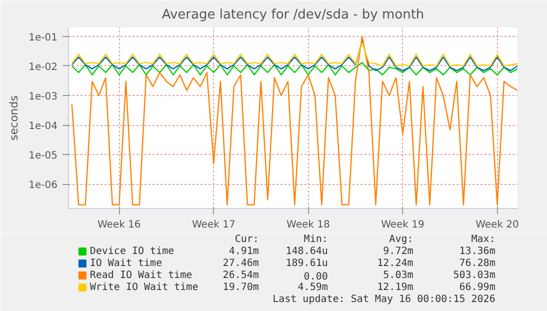 Image resolution: width=547 pixels, height=311 pixels. Describe the element at coordinates (240, 287) in the screenshot. I see `text: 19.70m` at that location.